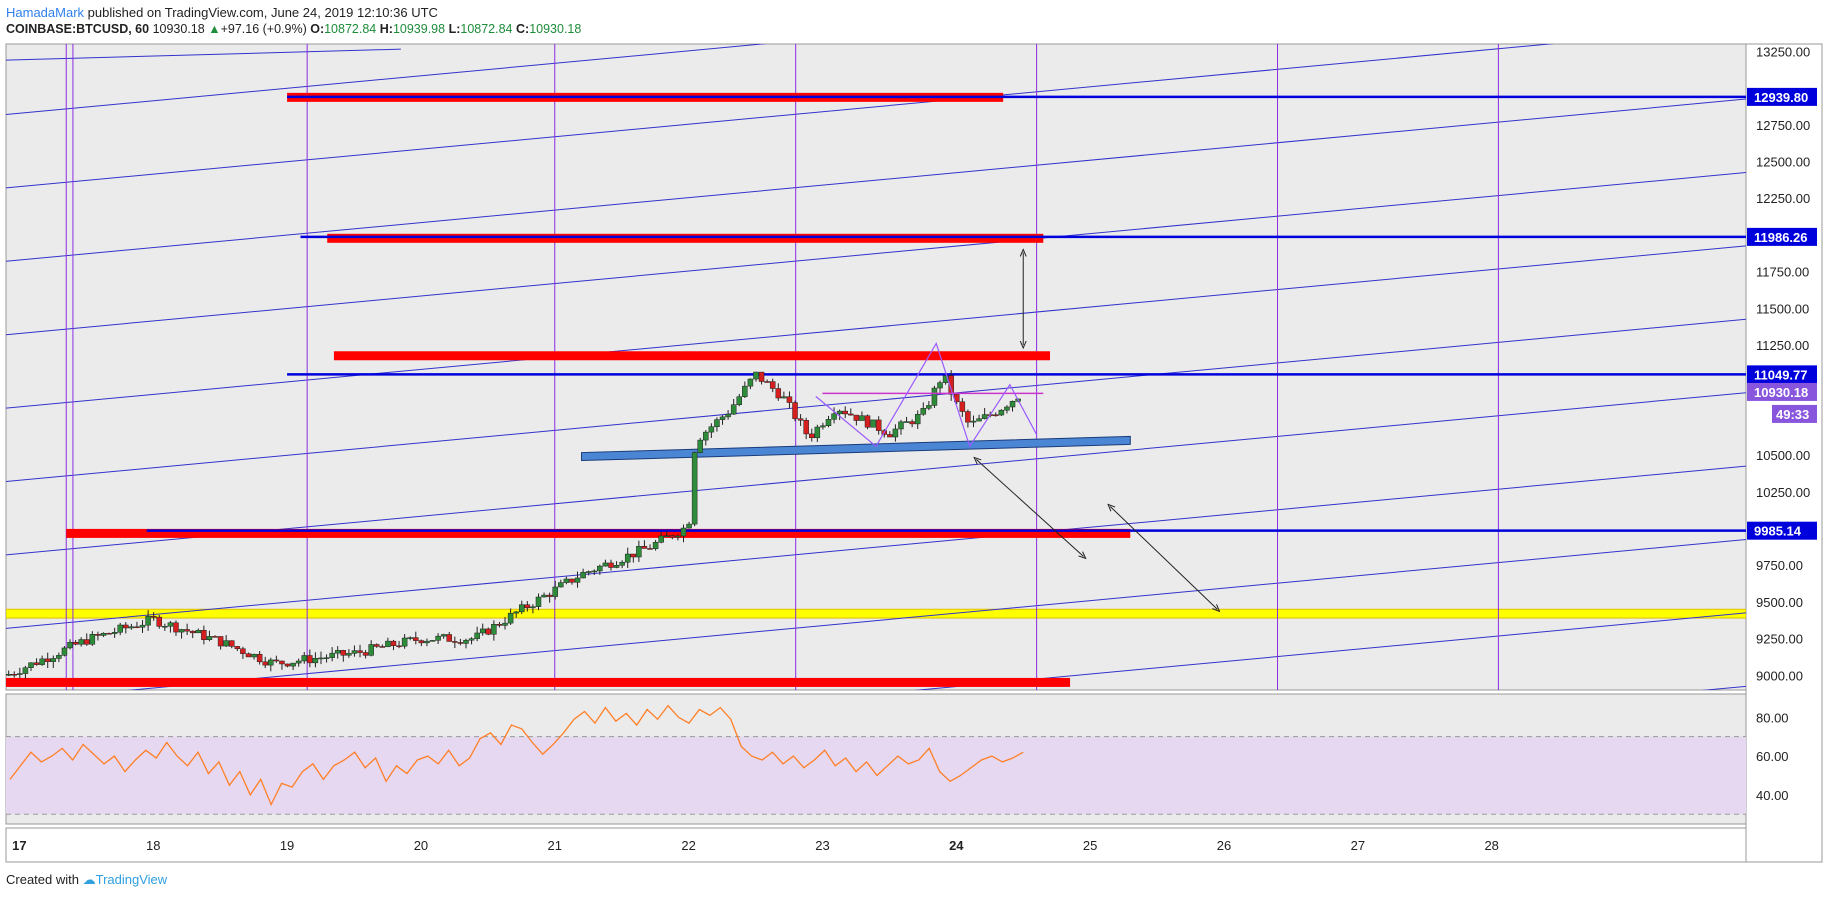  I want to click on channel-line, so click(203, 54).